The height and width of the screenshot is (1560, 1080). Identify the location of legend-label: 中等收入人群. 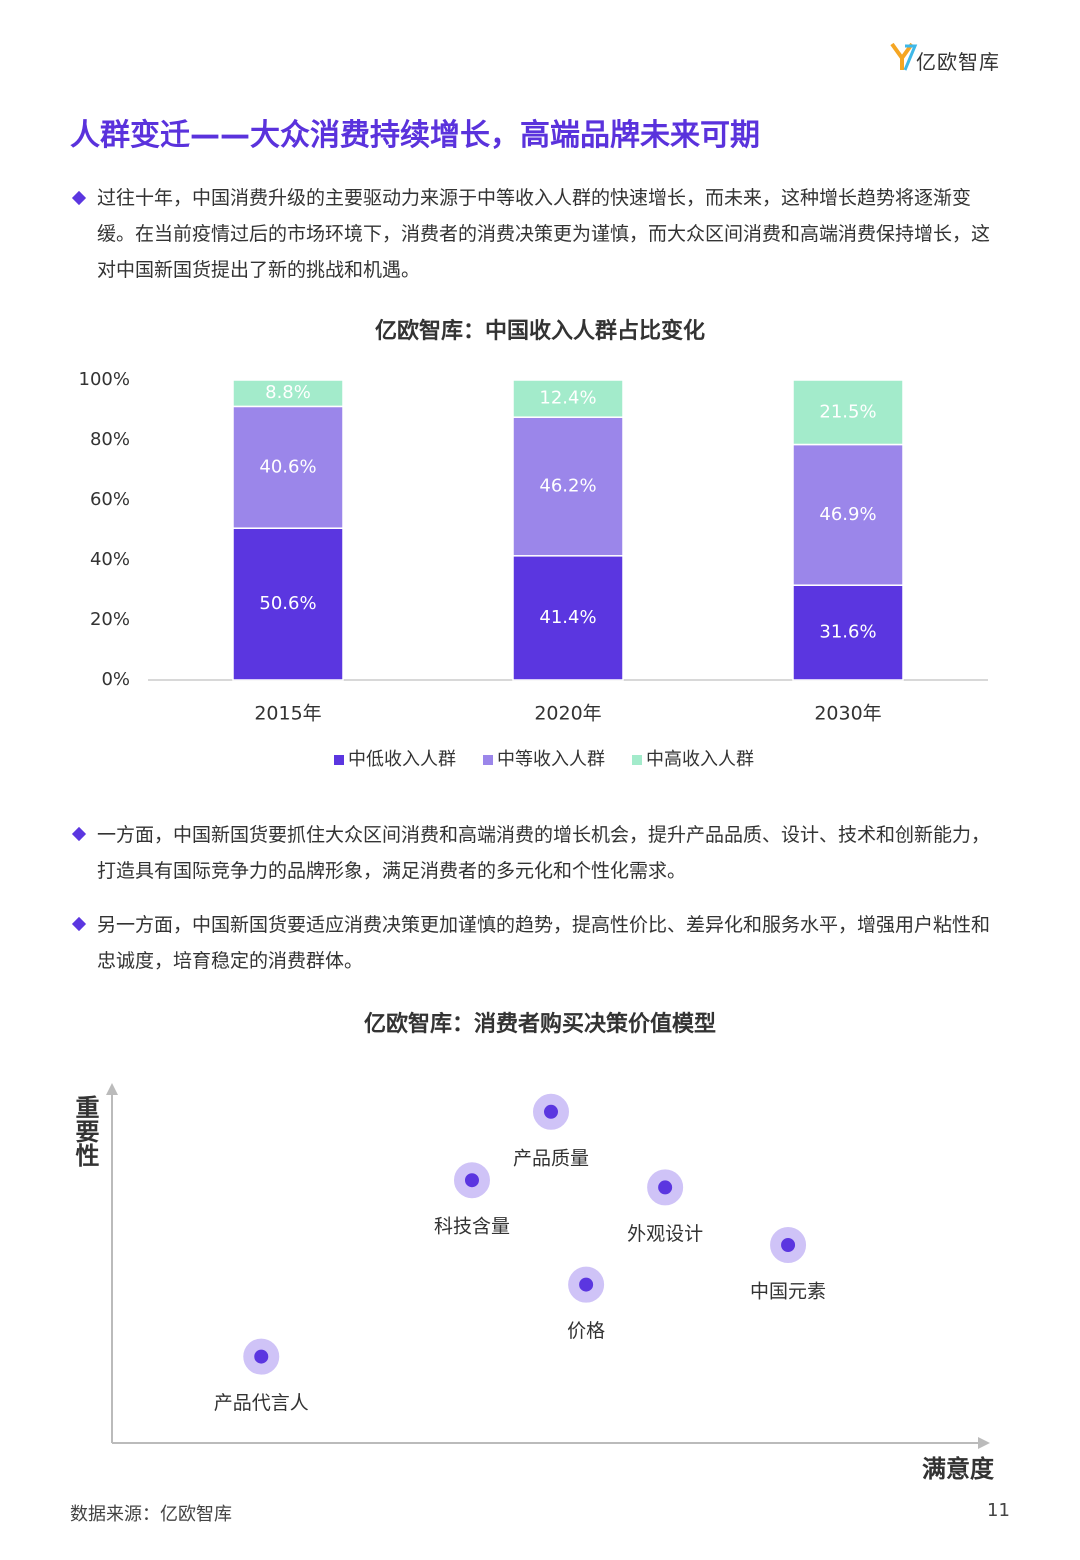
(551, 759).